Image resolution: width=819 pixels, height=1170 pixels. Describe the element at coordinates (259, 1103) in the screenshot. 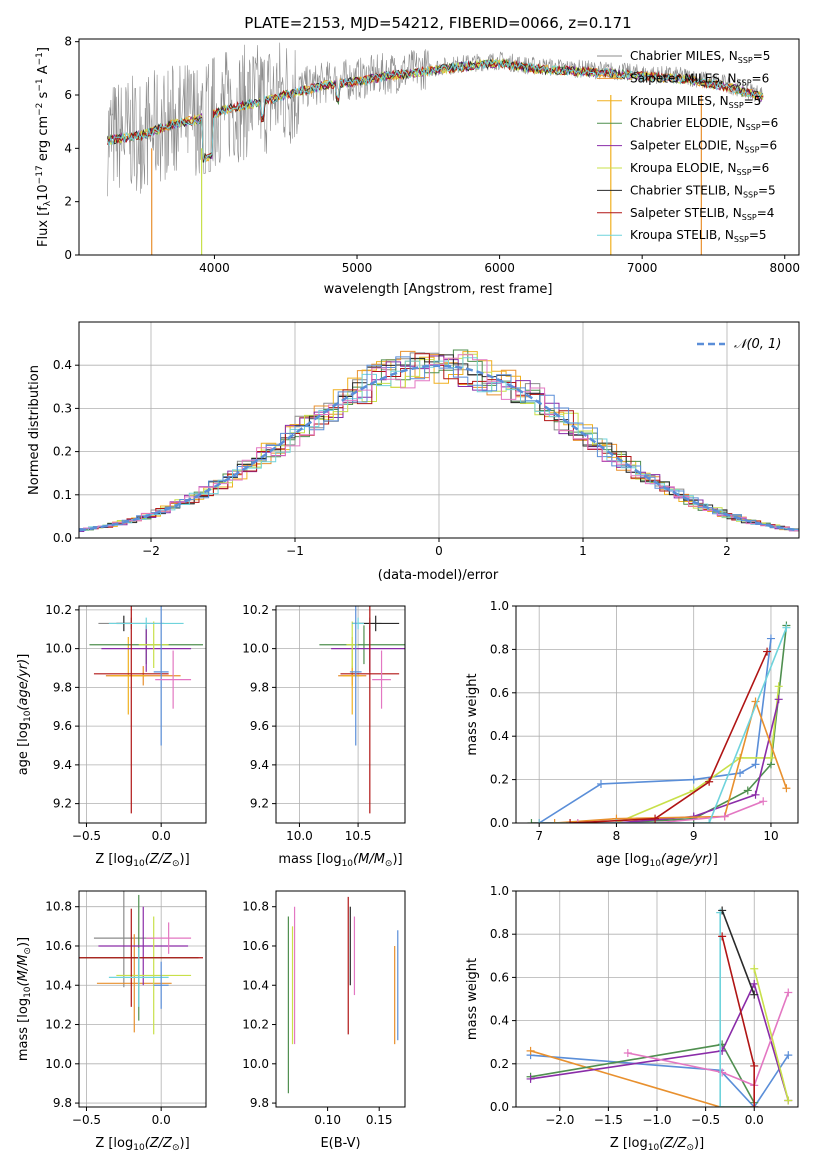

I see `y-tick-label: 9.8` at that location.